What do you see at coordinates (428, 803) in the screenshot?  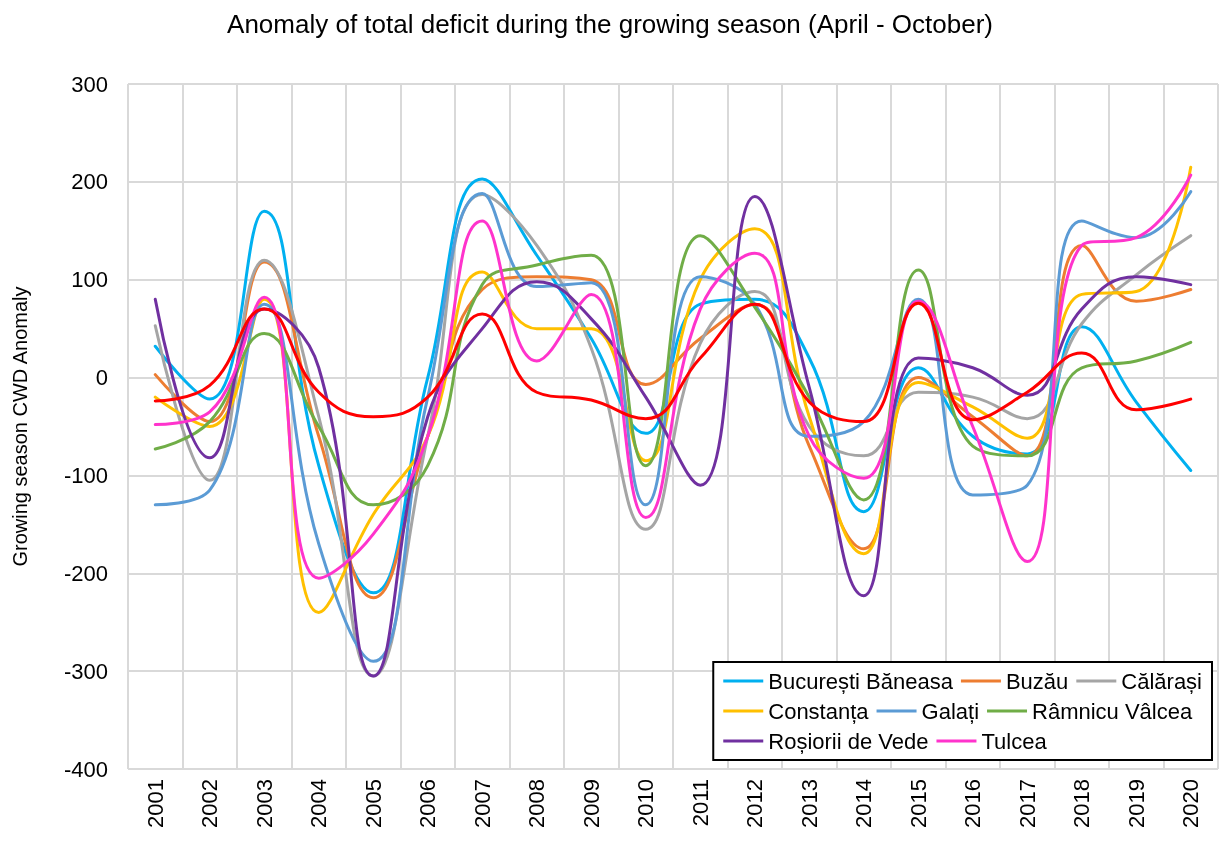 I see `x-tick-label: 2006` at bounding box center [428, 803].